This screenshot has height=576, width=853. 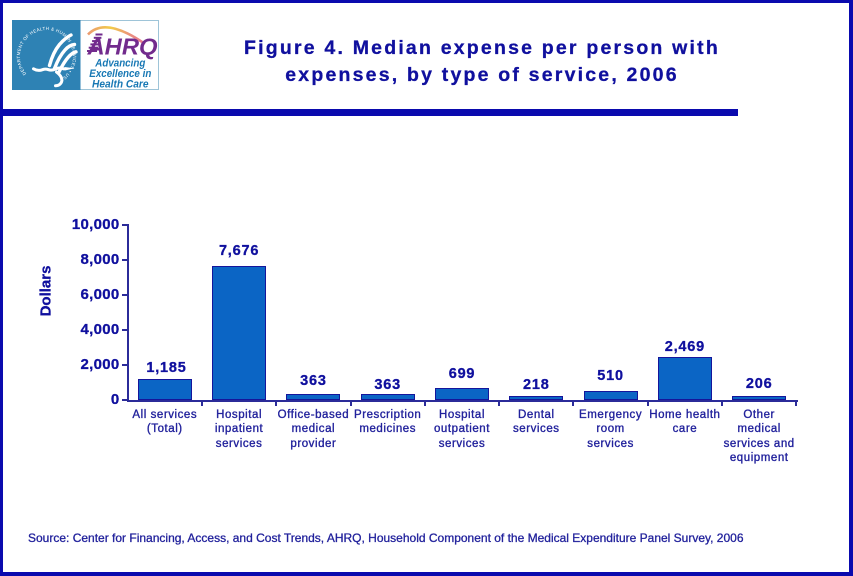 I want to click on svg-text: Advancing, so click(x=119, y=64).